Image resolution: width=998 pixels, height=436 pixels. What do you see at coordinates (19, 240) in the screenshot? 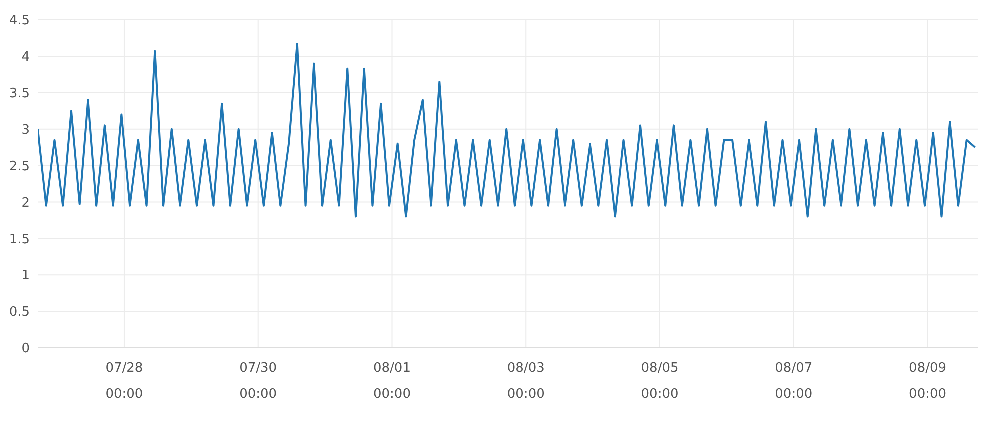
I see `y-tick-label: 1.5` at bounding box center [19, 240].